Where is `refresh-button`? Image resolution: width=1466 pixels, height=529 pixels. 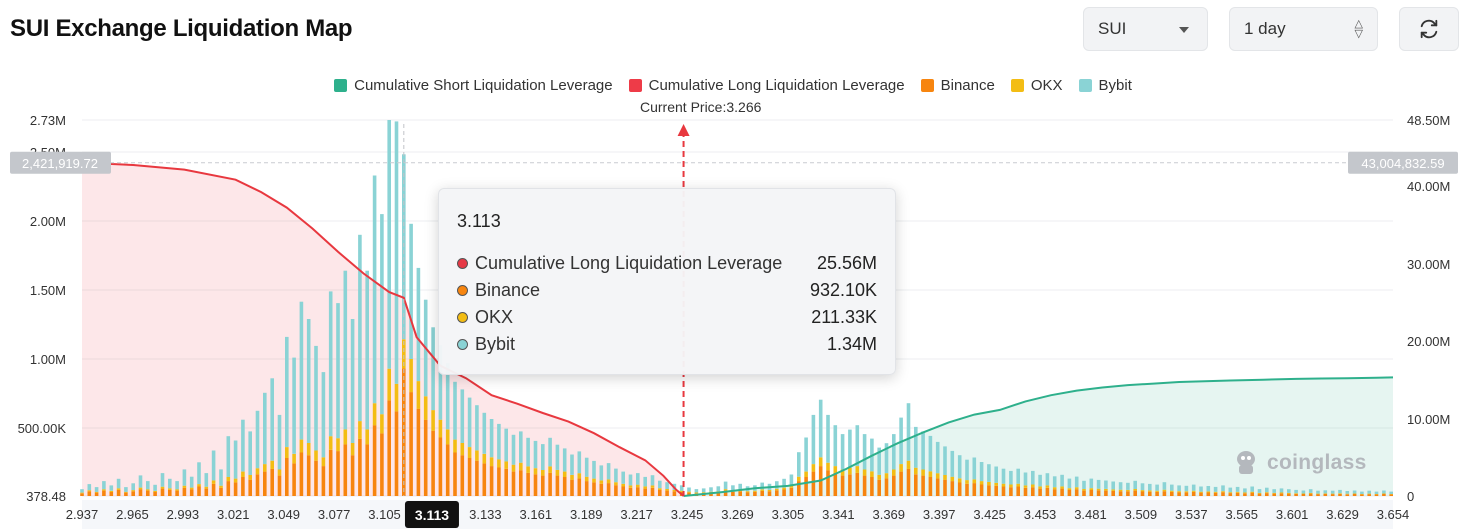
refresh-button is located at coordinates (1429, 29).